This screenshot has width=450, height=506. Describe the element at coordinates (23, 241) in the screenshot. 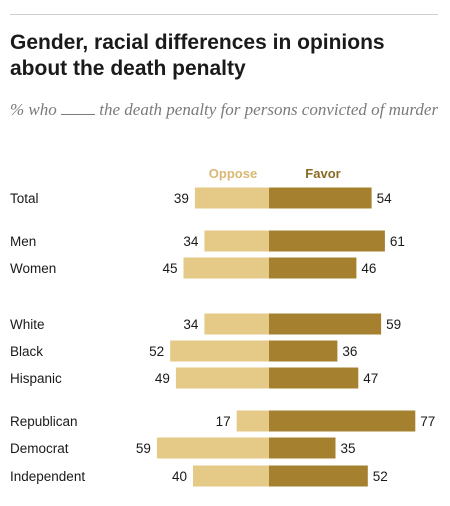

I see `category-label-men: Men` at that location.